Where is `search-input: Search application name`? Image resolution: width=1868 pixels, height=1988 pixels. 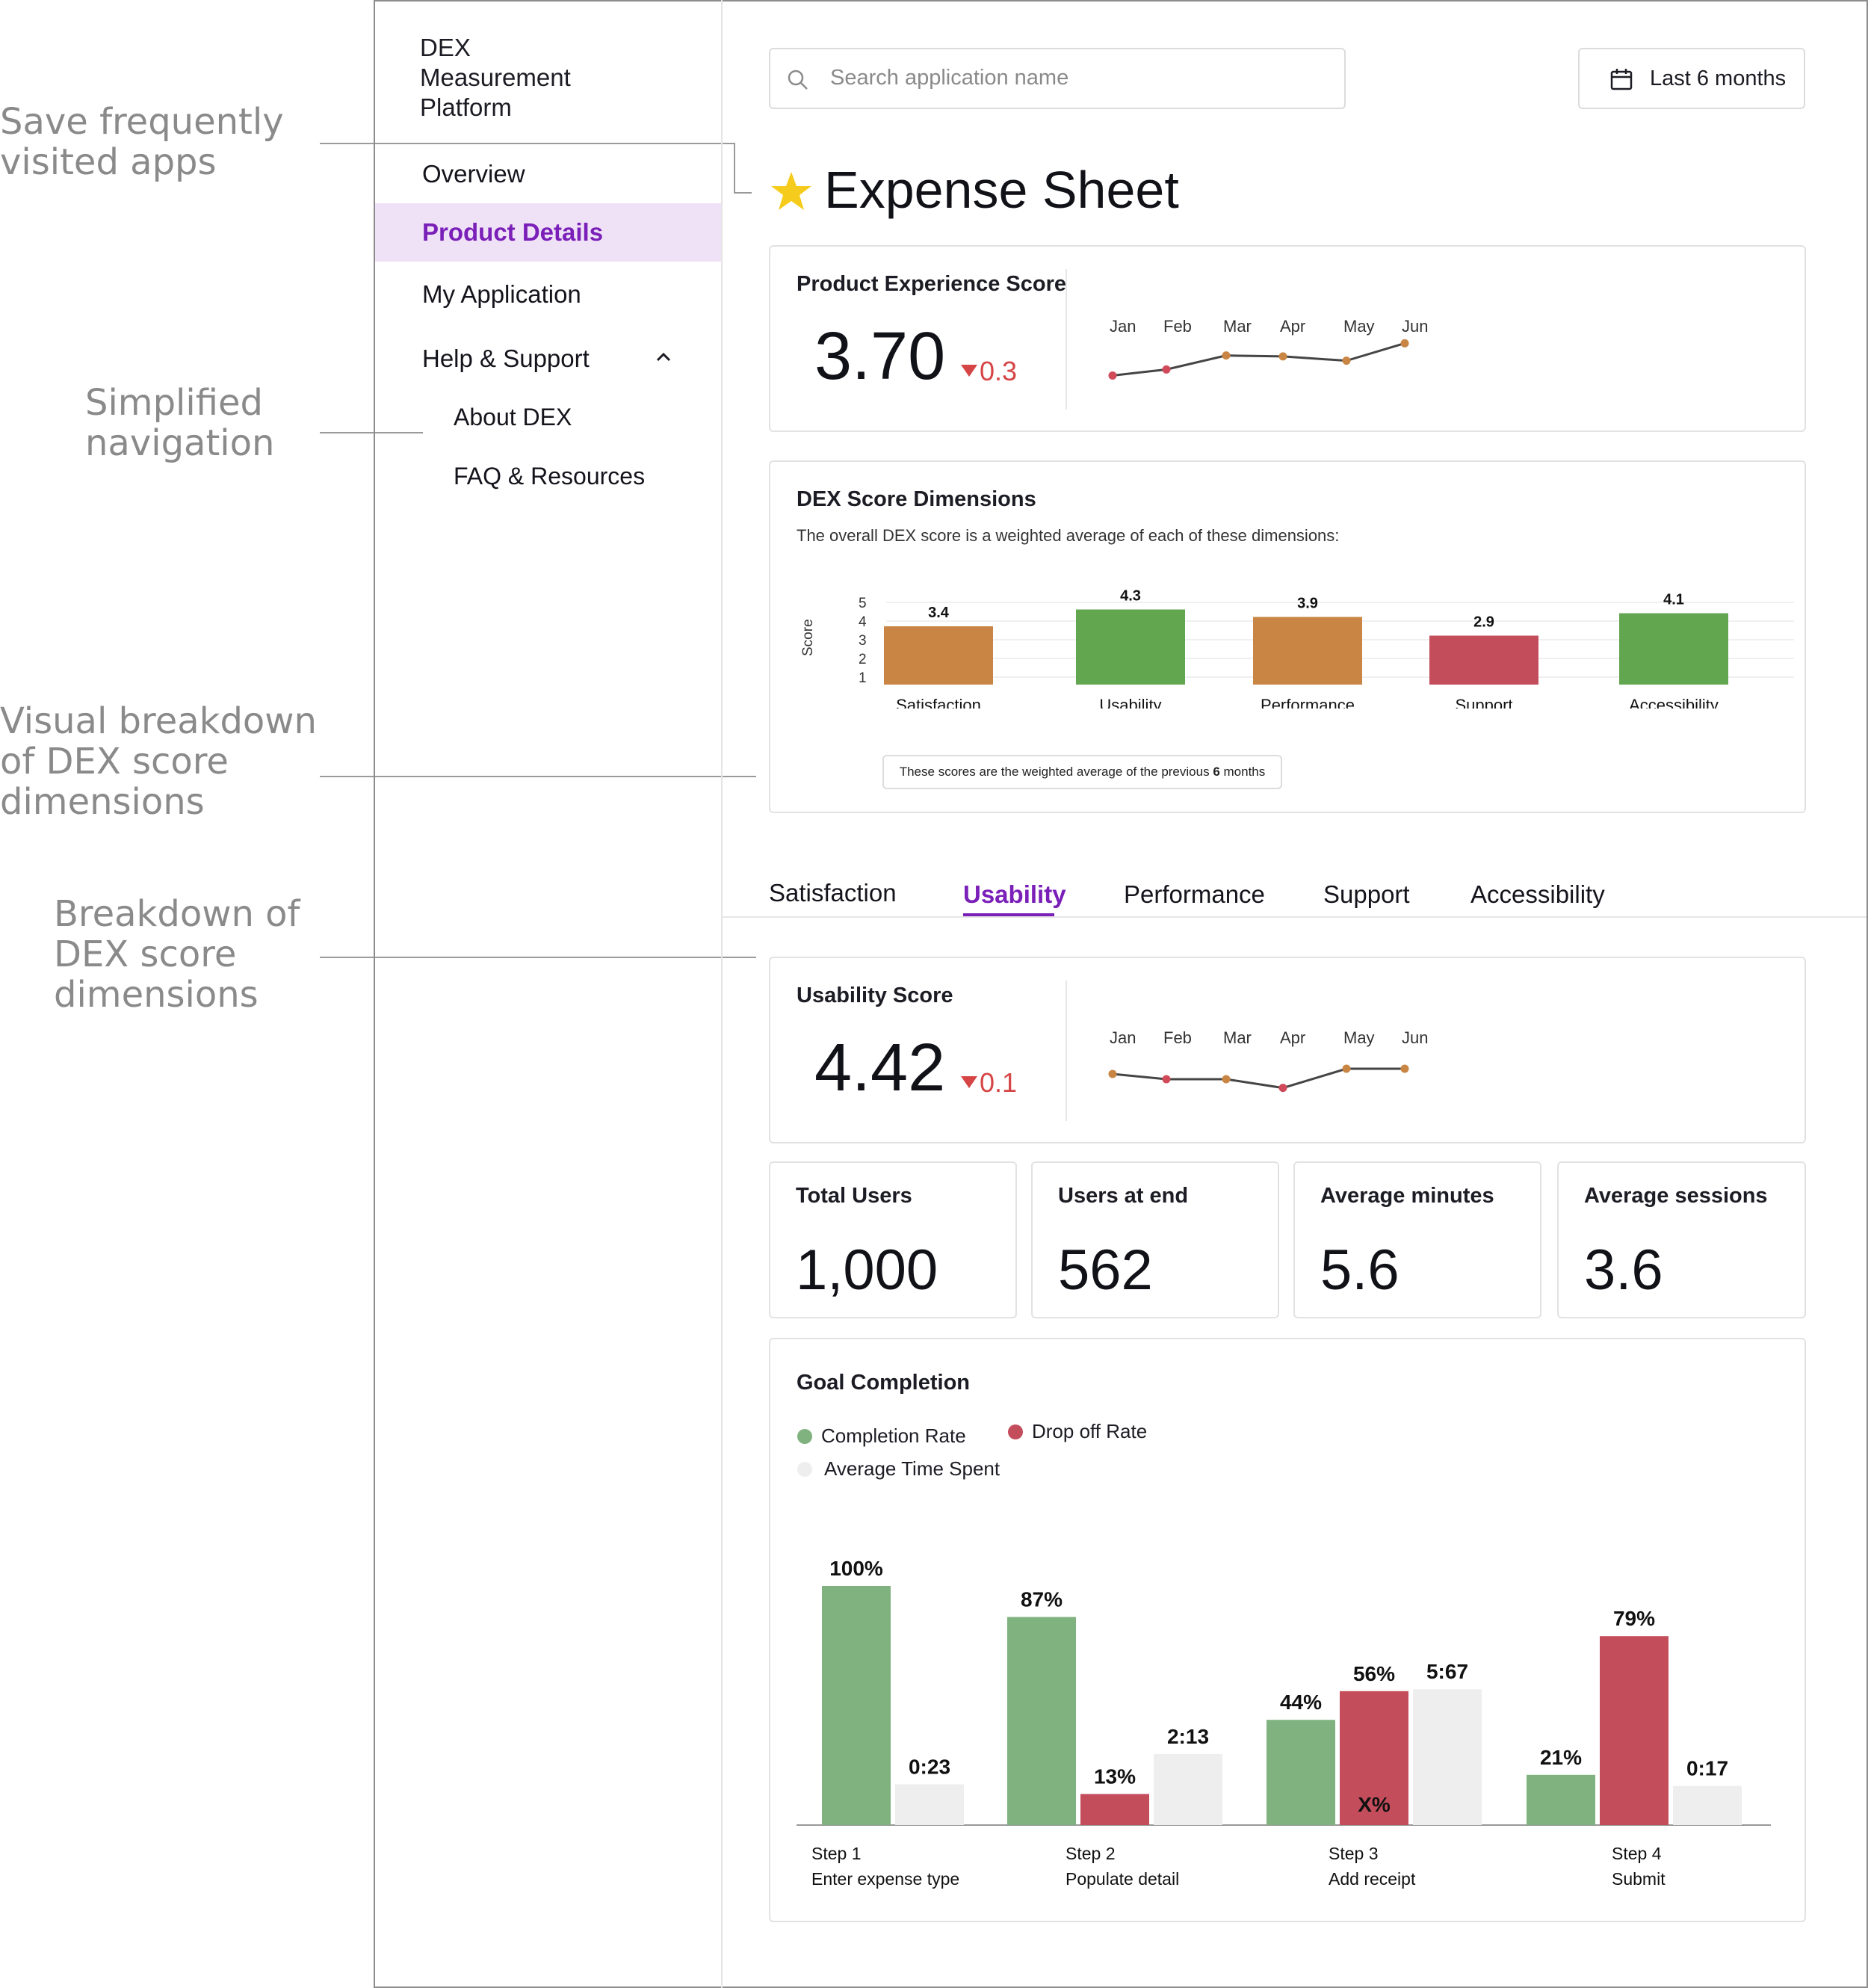 search-input: Search application name is located at coordinates (1057, 78).